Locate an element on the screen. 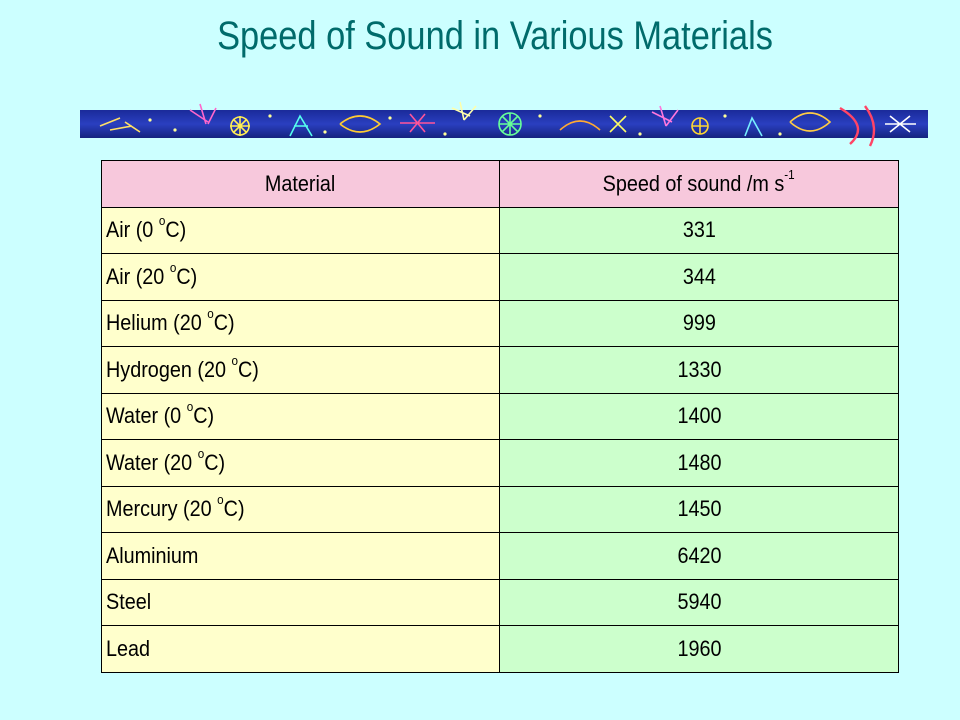  table-row: Helium (20 oC) 999 is located at coordinates (500, 323).